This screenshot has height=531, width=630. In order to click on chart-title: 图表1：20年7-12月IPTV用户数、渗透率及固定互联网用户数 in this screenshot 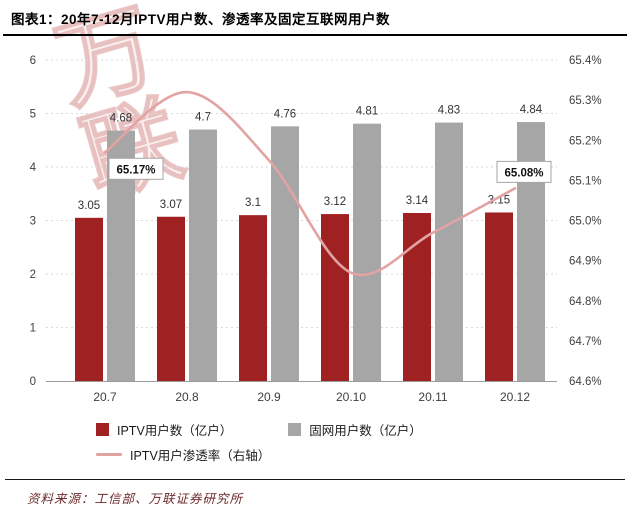, I will do `click(315, 18)`.